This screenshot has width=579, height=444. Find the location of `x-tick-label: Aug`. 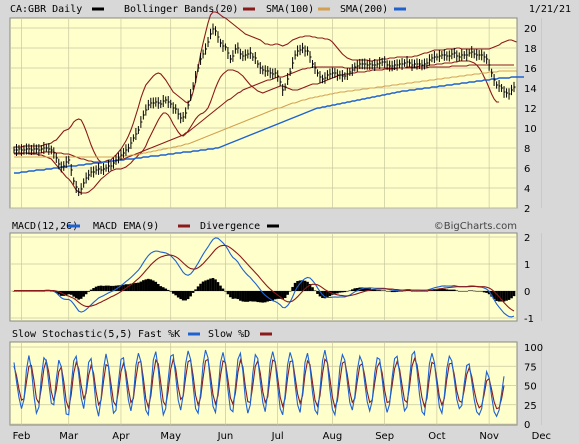

x-tick-label: Aug is located at coordinates (333, 436).